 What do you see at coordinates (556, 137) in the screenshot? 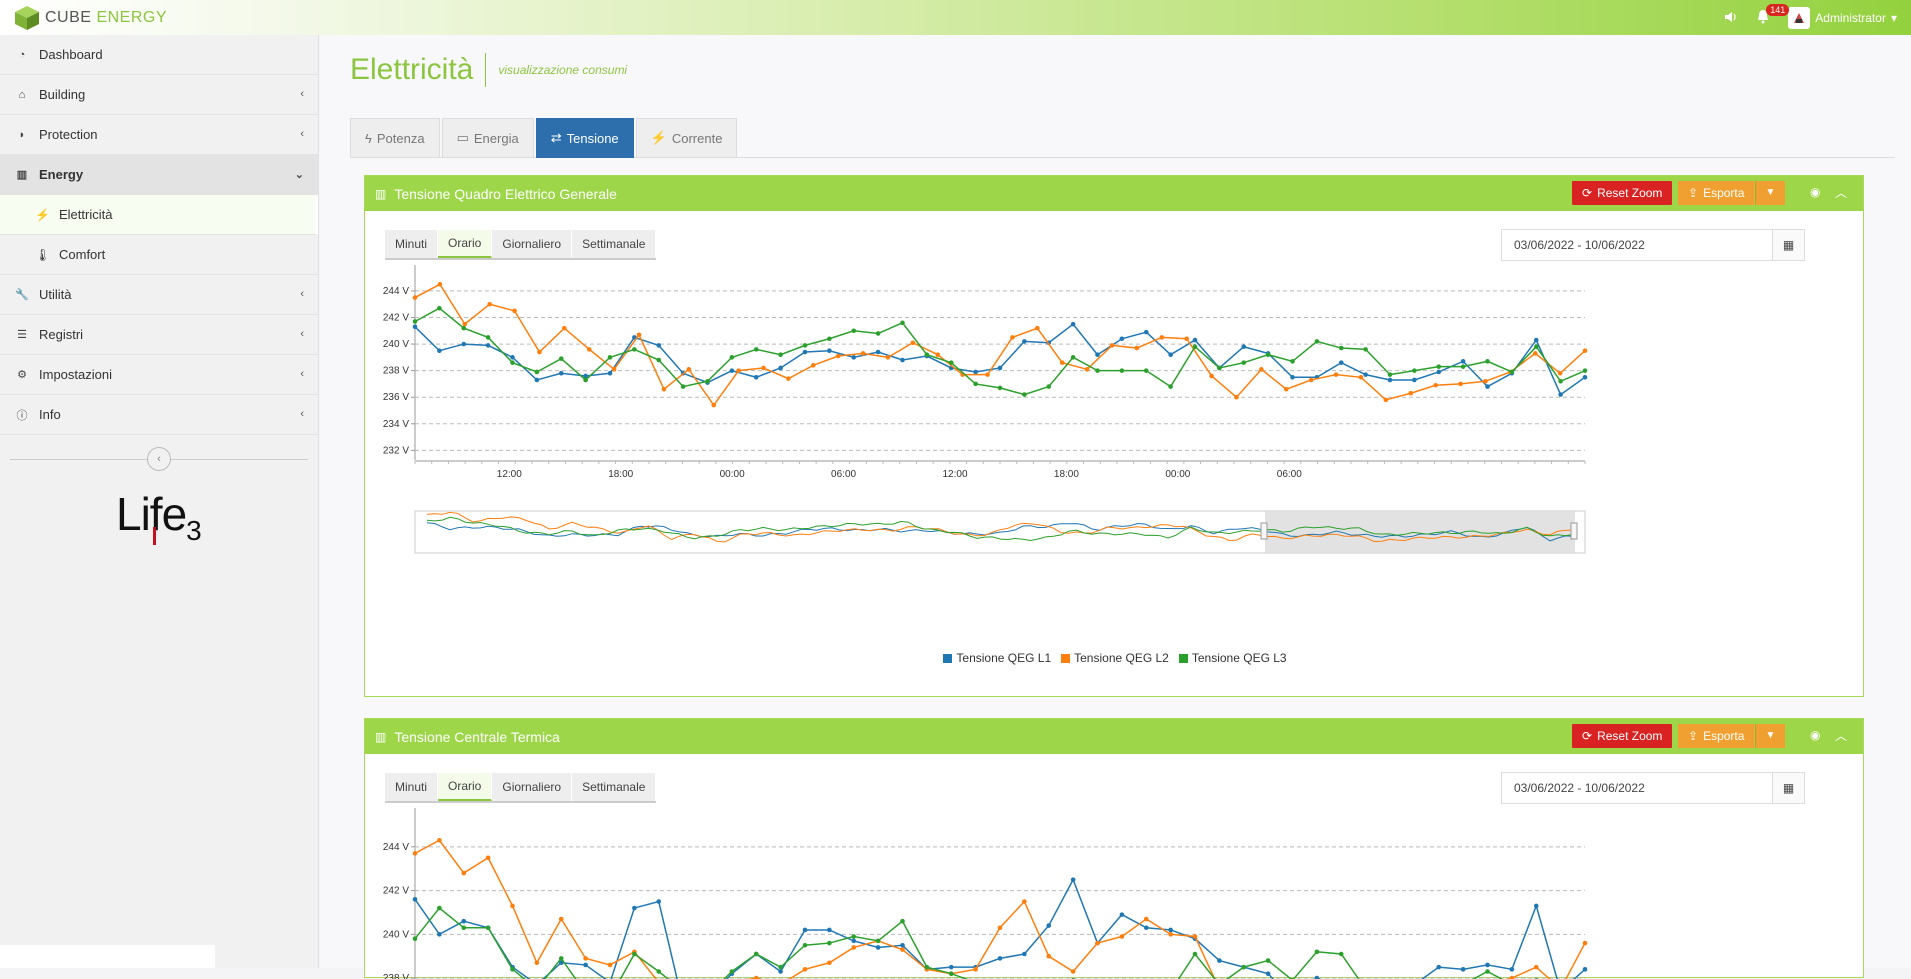
I see `random-icon: ⇄` at bounding box center [556, 137].